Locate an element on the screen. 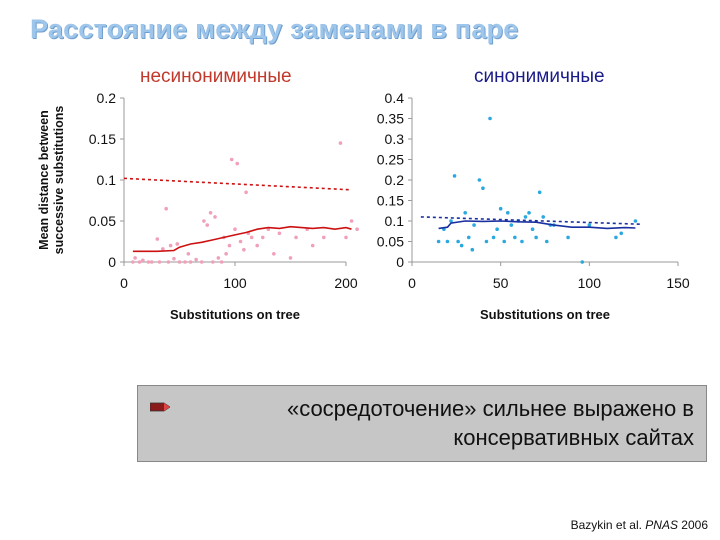 Image resolution: width=720 pixels, height=540 pixels. right-smooth-line is located at coordinates (537, 225).